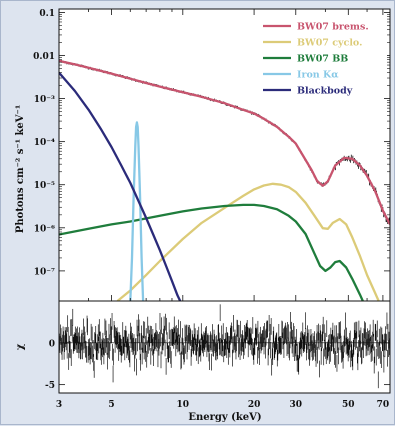  Describe the element at coordinates (44, 272) in the screenshot. I see `y-tick-label: 10⁻⁷` at that location.